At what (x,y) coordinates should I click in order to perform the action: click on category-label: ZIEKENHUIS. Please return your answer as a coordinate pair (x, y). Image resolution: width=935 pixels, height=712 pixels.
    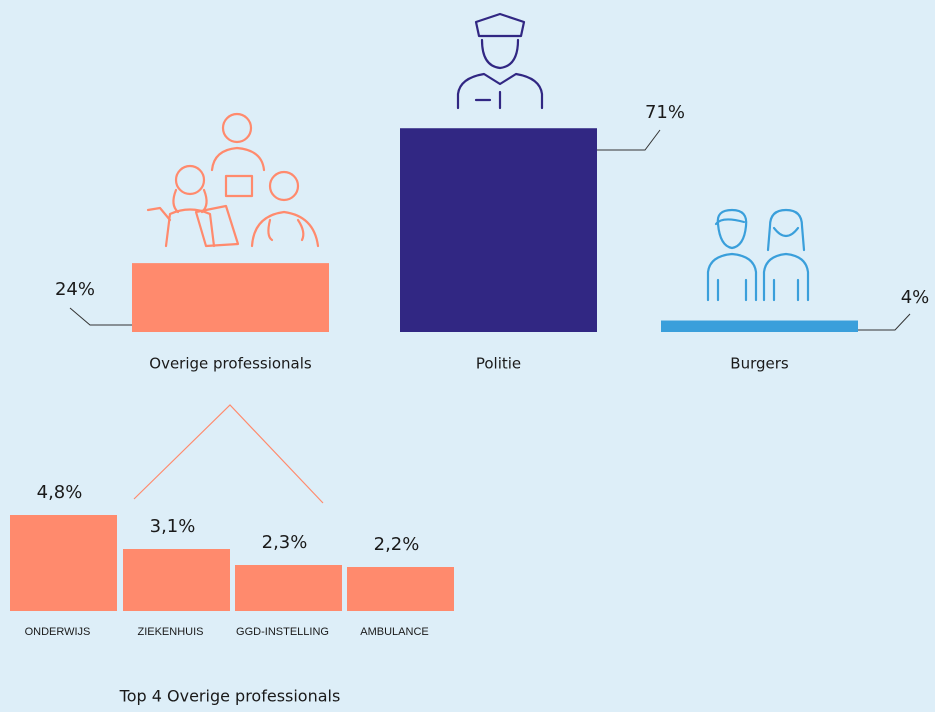
    Looking at the image, I should click on (170, 632).